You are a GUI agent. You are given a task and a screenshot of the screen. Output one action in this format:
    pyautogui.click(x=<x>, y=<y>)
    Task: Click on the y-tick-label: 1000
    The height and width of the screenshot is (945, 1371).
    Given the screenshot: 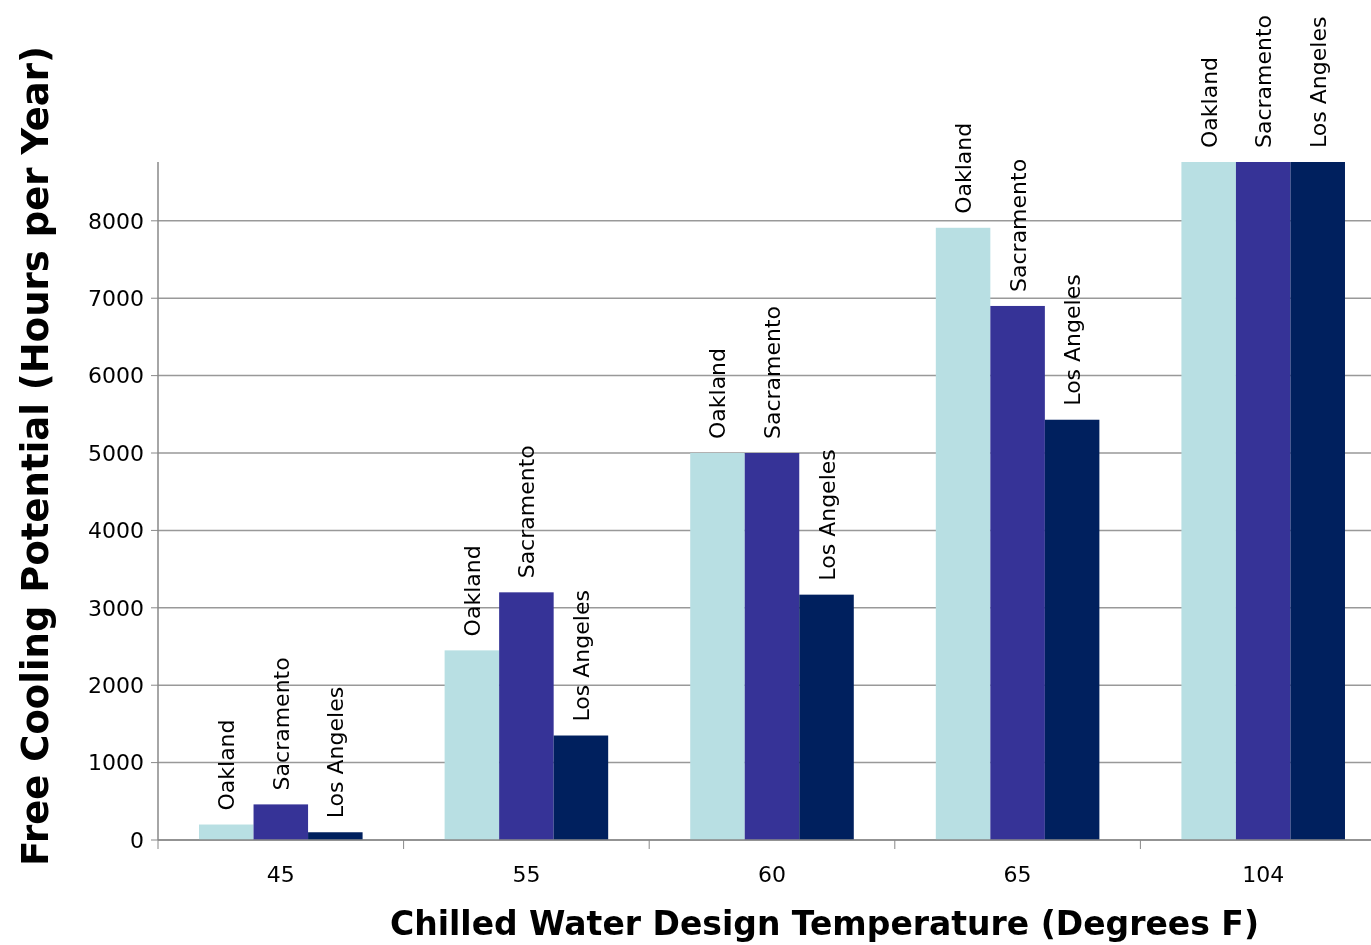 What is the action you would take?
    pyautogui.click(x=116, y=763)
    